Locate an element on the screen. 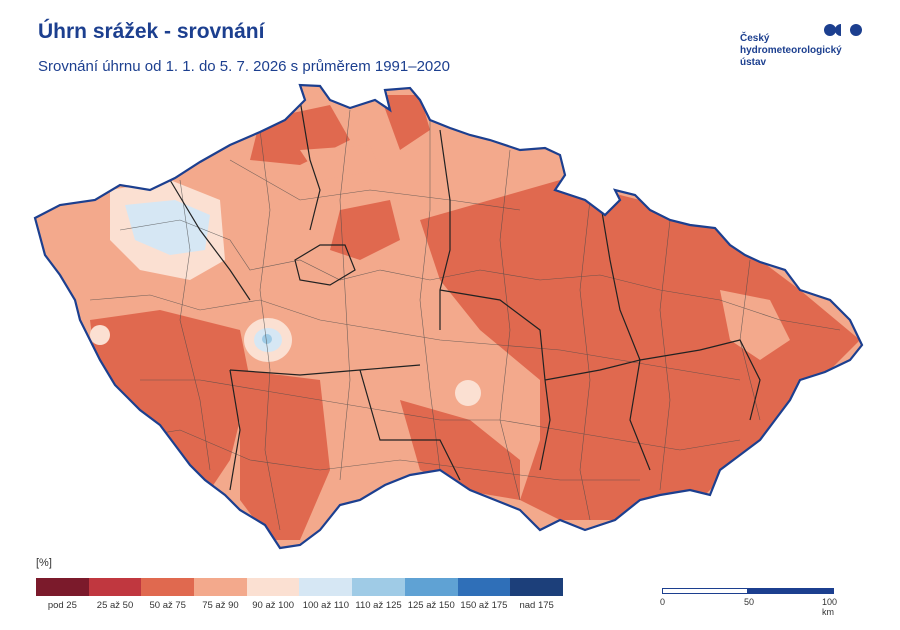  legend-unit: [%] is located at coordinates (44, 563).